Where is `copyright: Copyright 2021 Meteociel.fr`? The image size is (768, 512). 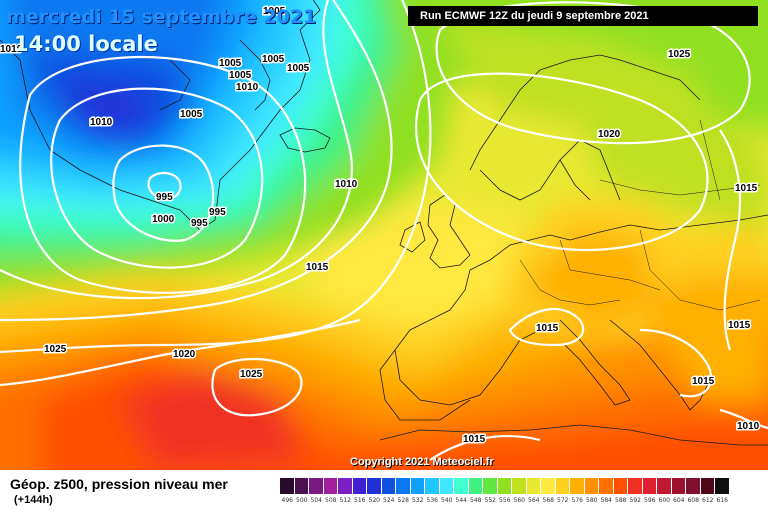
copyright: Copyright 2021 Meteociel.fr is located at coordinates (422, 462).